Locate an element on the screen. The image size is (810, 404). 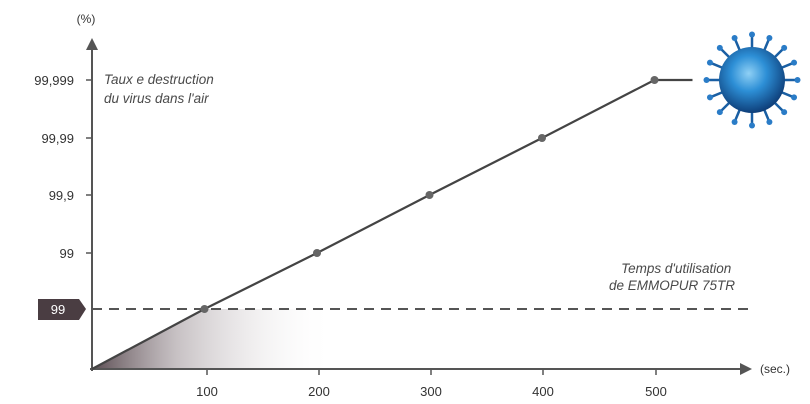
y-tick-99-999: 99,999 is located at coordinates (63, 80).